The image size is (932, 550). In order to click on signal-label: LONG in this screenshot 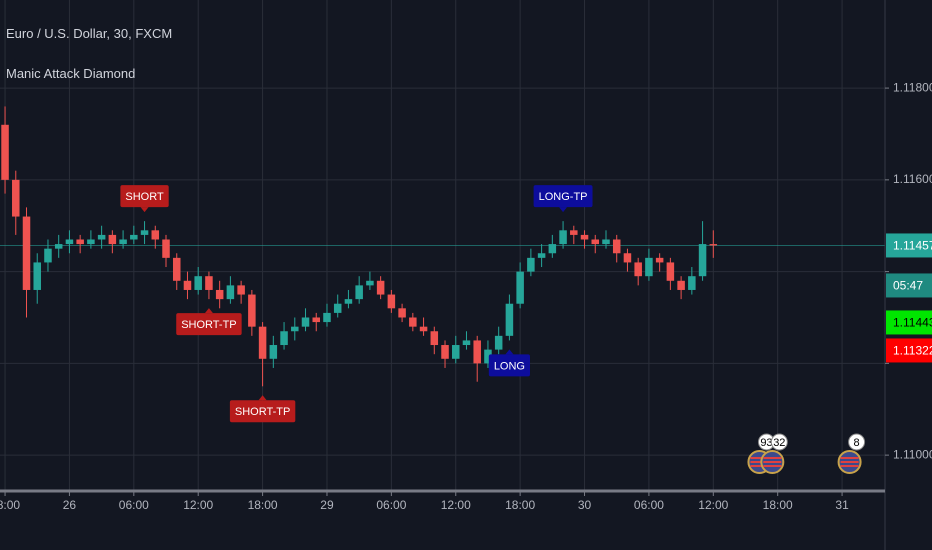, I will do `click(509, 363)`.